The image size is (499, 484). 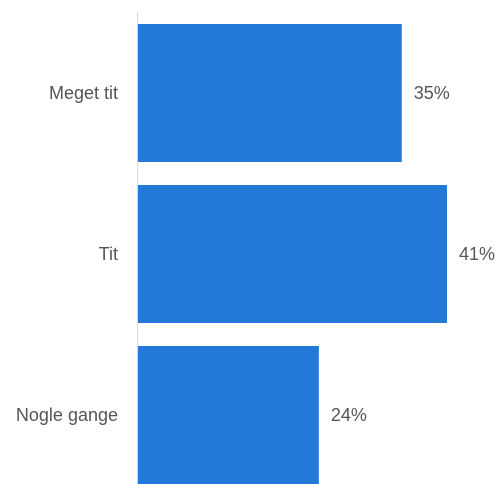 What do you see at coordinates (477, 254) in the screenshot?
I see `value-label-tit: 41%` at bounding box center [477, 254].